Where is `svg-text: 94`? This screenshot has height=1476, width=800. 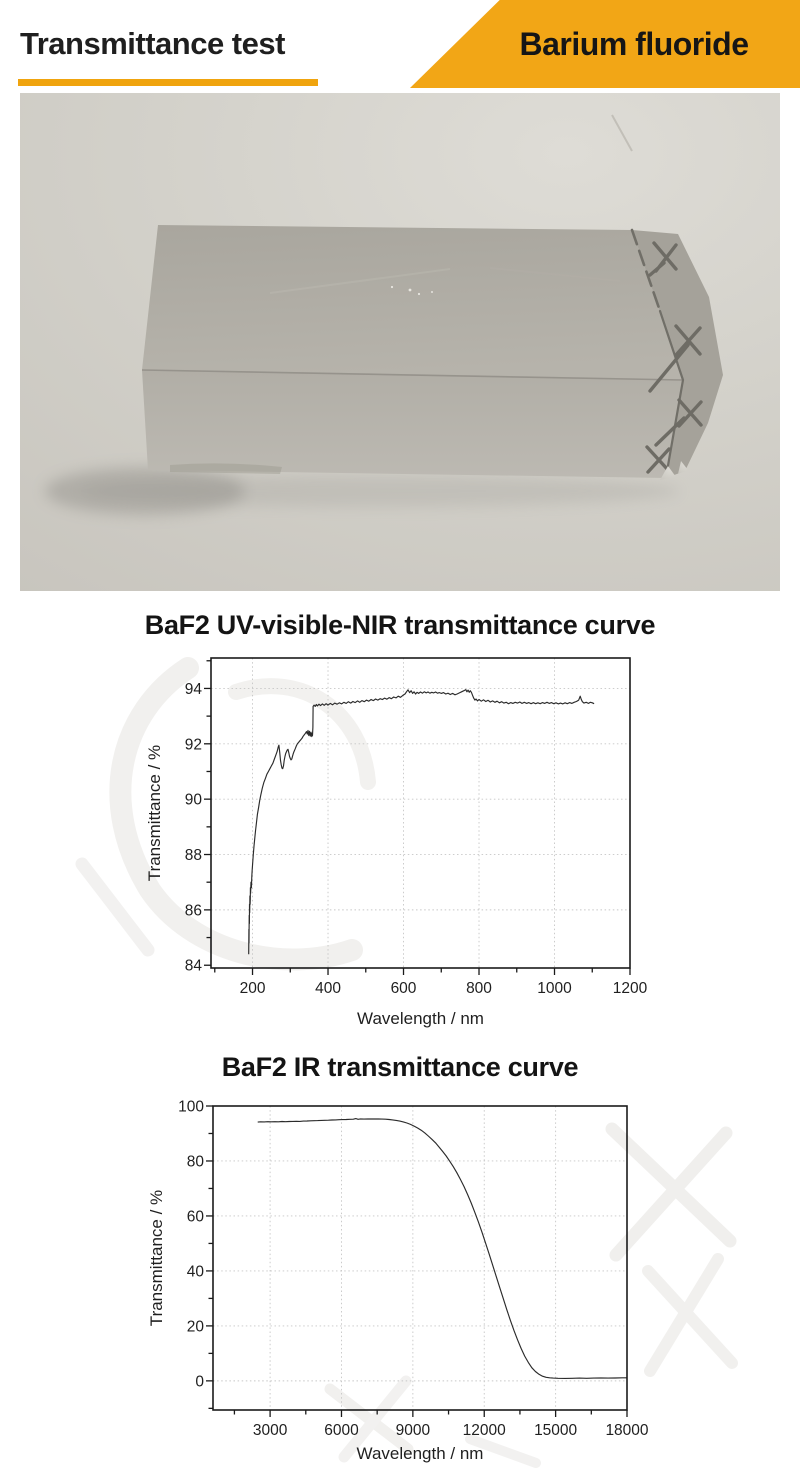 svg-text: 94 is located at coordinates (194, 689).